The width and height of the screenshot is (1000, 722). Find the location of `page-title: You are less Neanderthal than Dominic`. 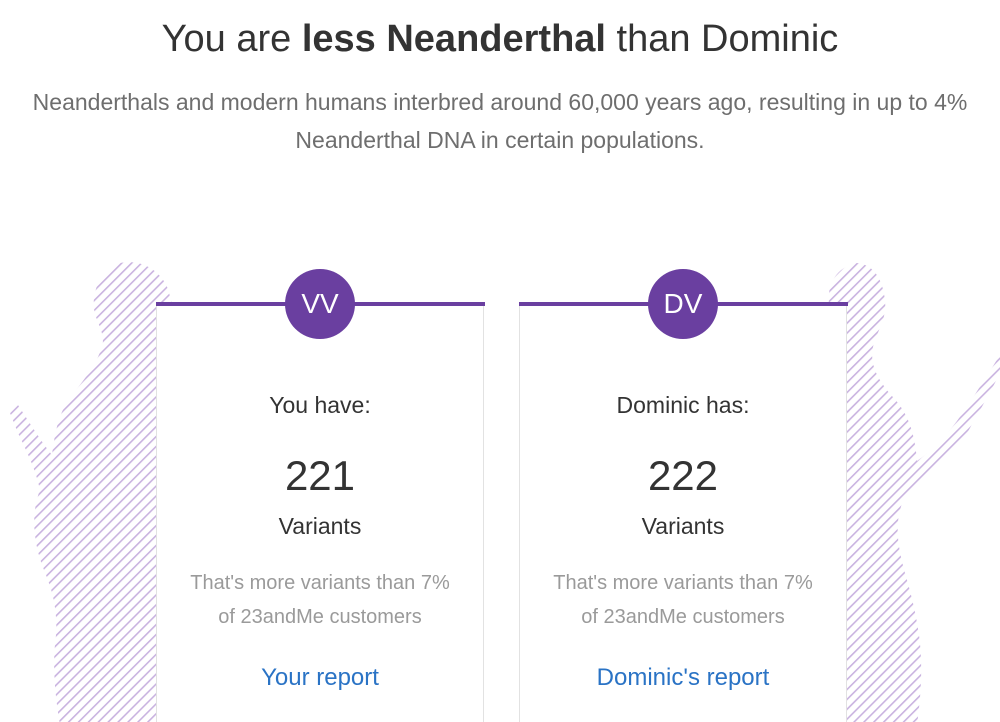

page-title: You are less Neanderthal than Dominic is located at coordinates (500, 39).